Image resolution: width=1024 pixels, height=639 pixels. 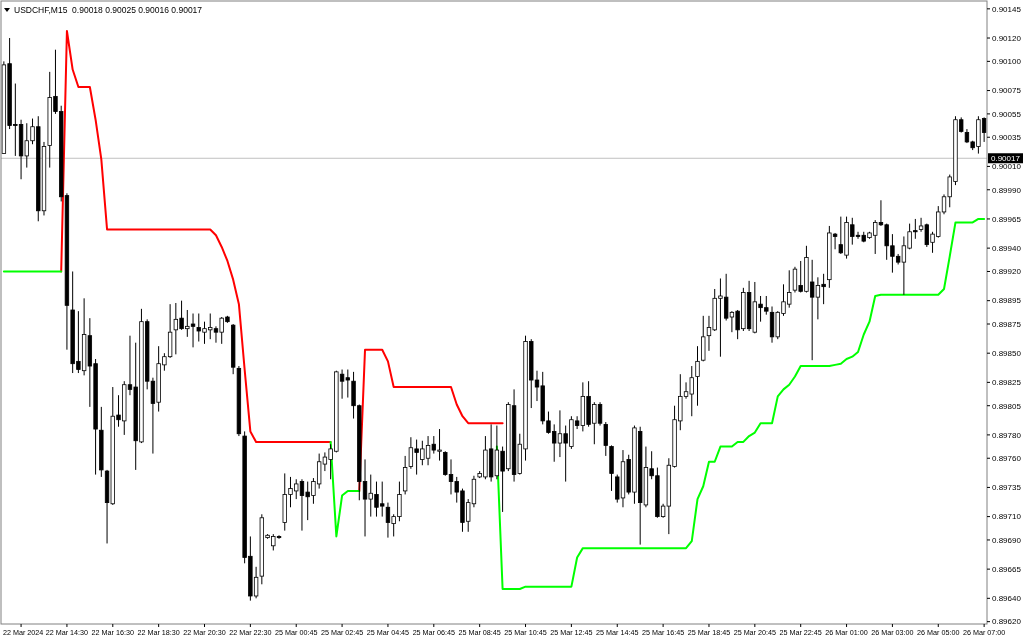 I want to click on y-tick-label: 0.89710, so click(x=1007, y=517).